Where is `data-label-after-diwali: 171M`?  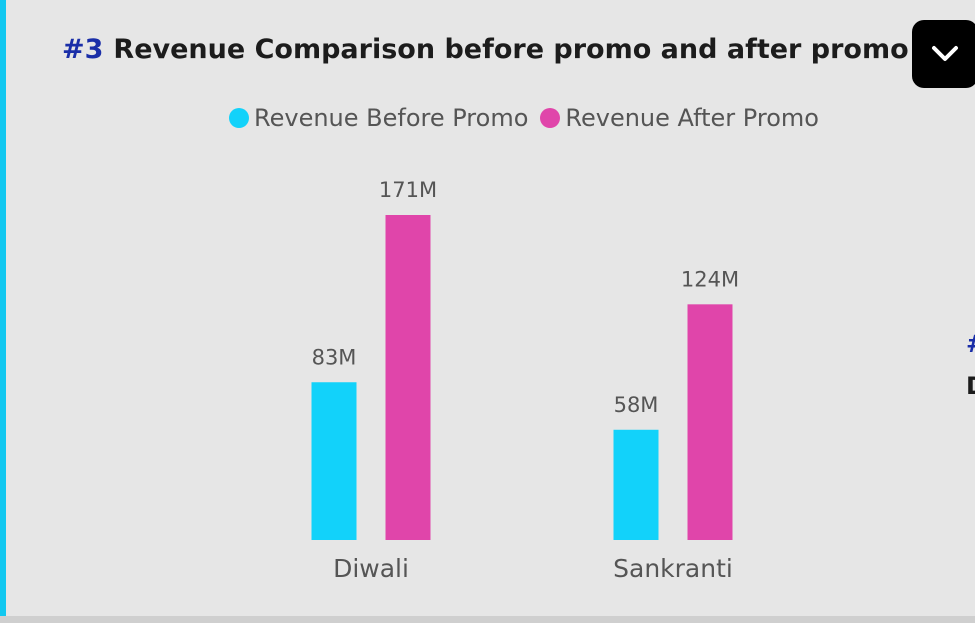
data-label-after-diwali: 171M is located at coordinates (408, 190).